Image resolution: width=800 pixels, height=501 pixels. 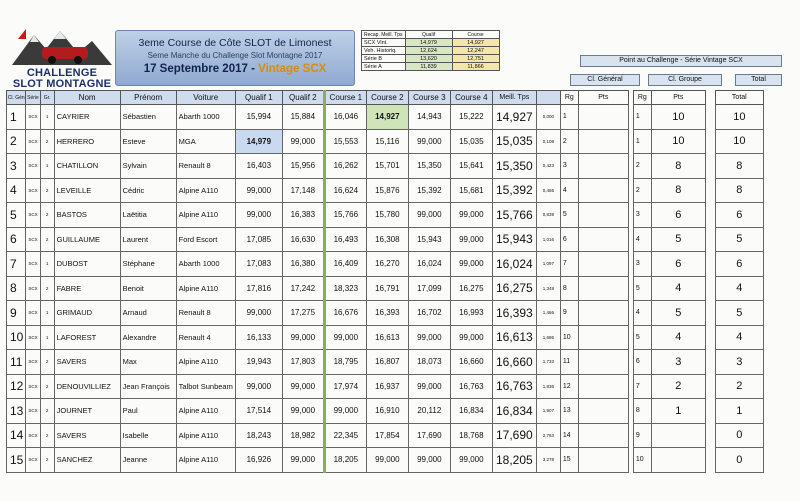 What do you see at coordinates (569, 117) in the screenshot?
I see `general-rank-cell: 1` at bounding box center [569, 117].